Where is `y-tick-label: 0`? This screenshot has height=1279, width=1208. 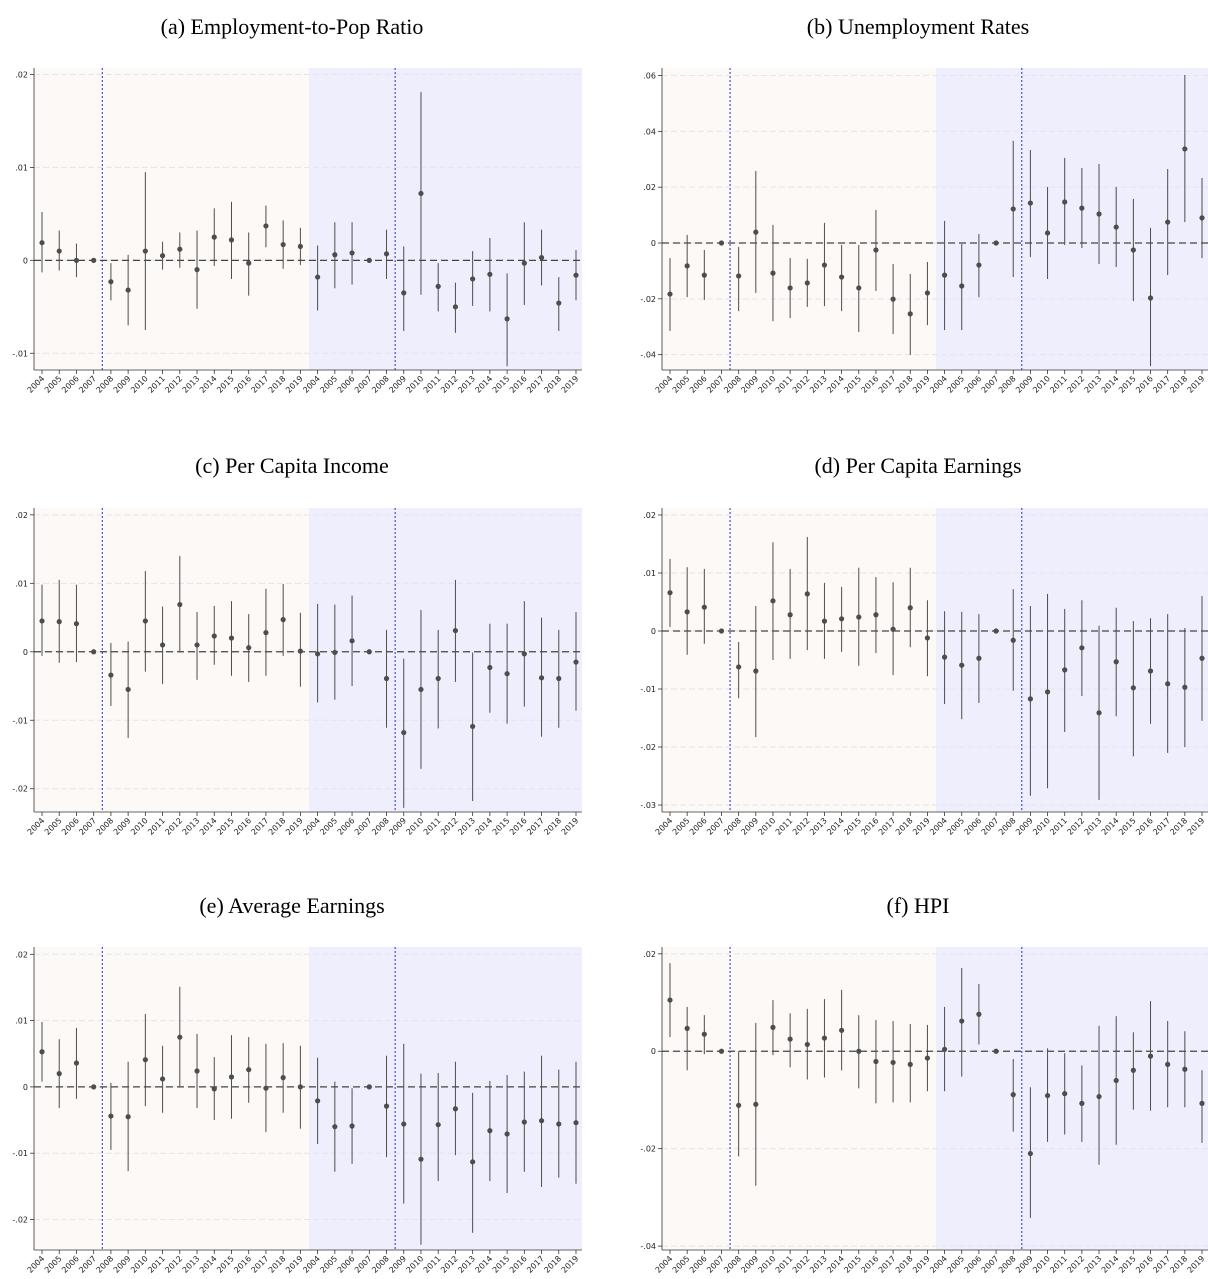
y-tick-label: 0 is located at coordinates (653, 1051).